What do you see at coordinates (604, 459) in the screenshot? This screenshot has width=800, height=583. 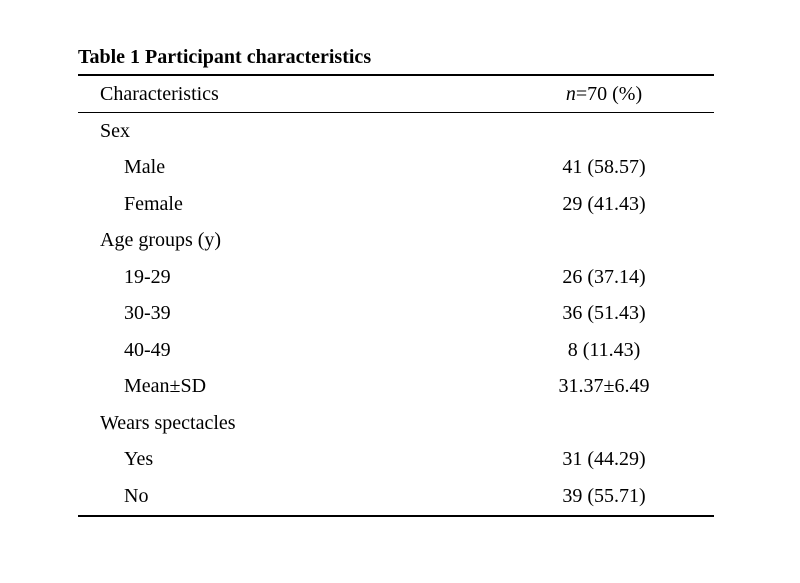 I see `row-value: 31 (44.29)` at bounding box center [604, 459].